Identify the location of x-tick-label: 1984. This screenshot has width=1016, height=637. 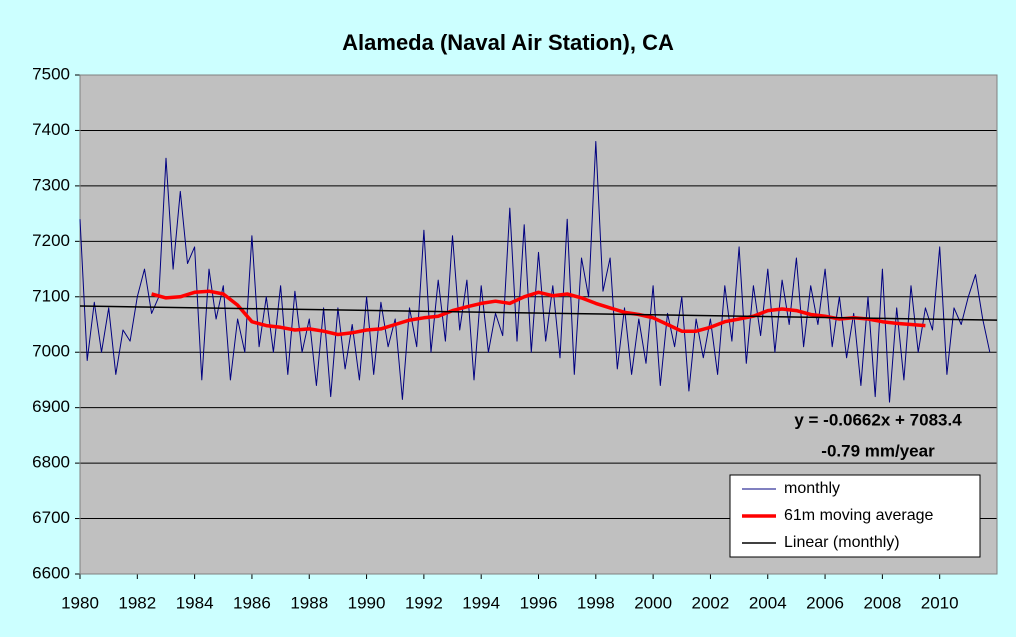
(195, 602).